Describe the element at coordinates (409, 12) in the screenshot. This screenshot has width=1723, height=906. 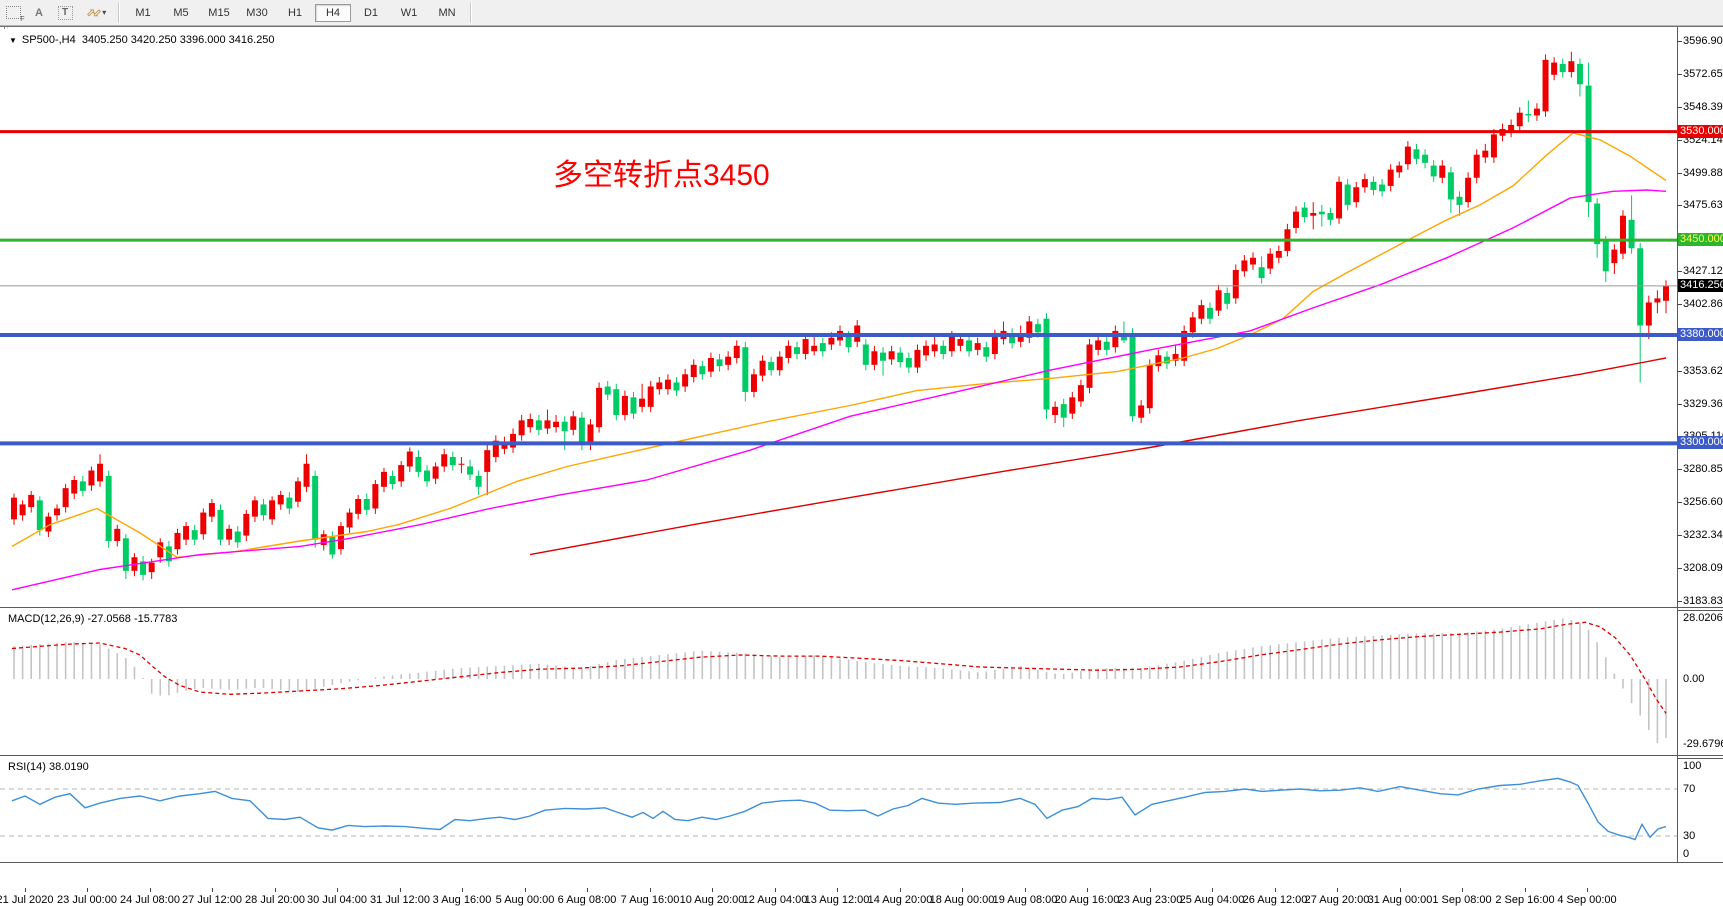
I see `tab-timeframe-W1: W1` at that location.